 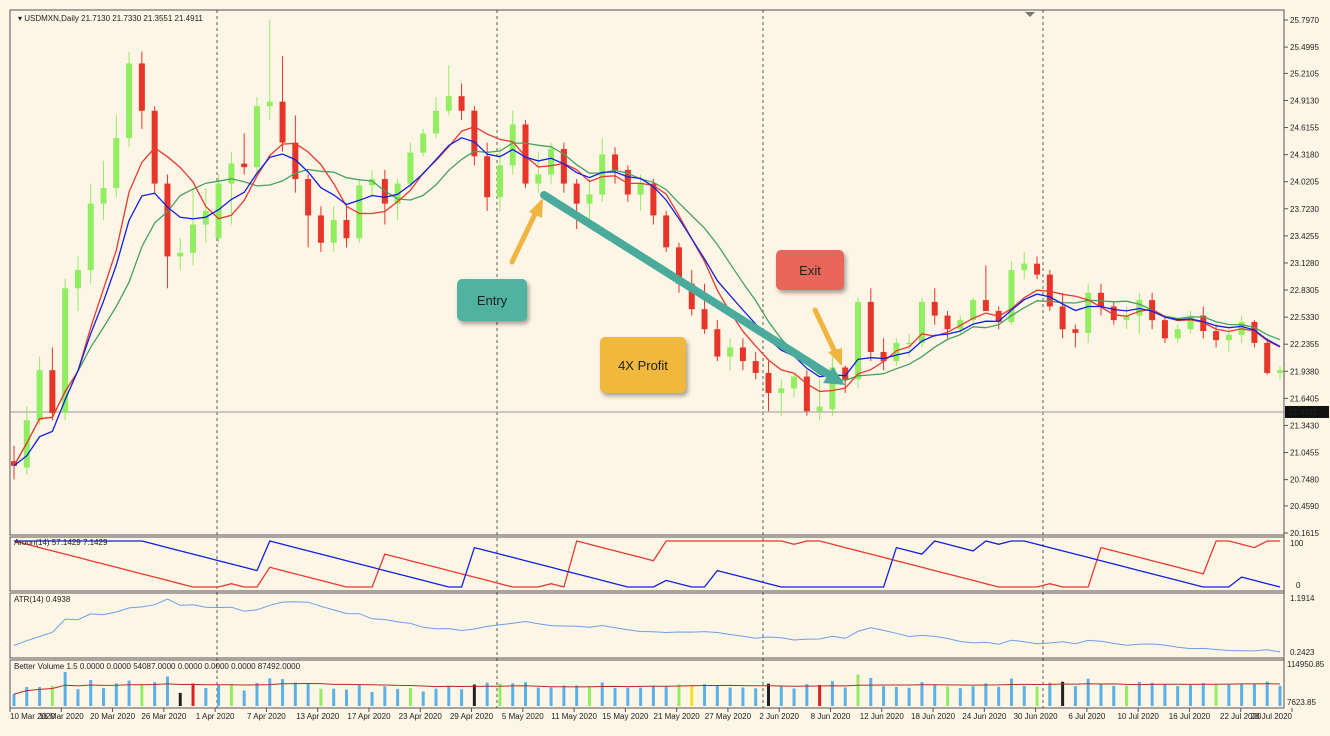 I want to click on entry-label: Entry, so click(x=492, y=300).